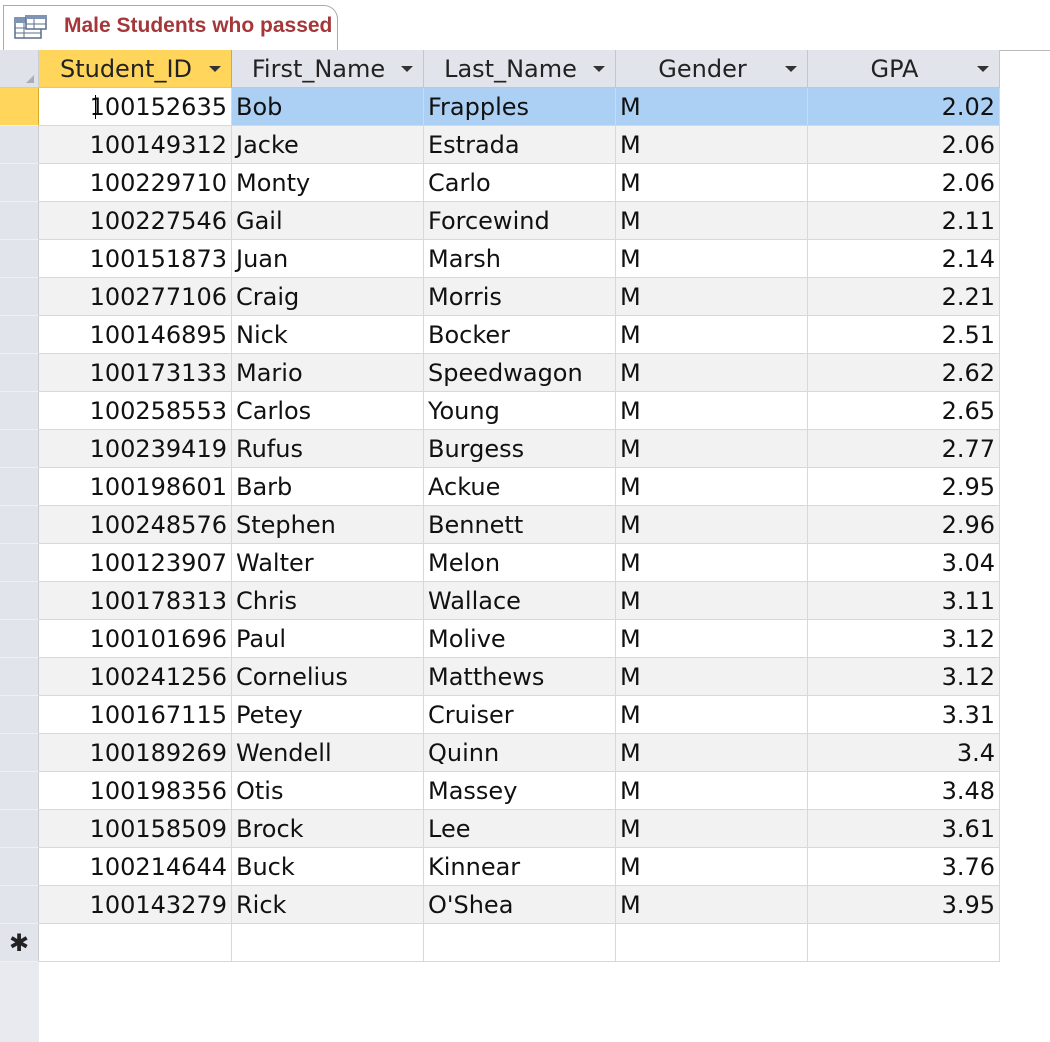 The image size is (1050, 1042). I want to click on cell-last-name: Molive, so click(520, 639).